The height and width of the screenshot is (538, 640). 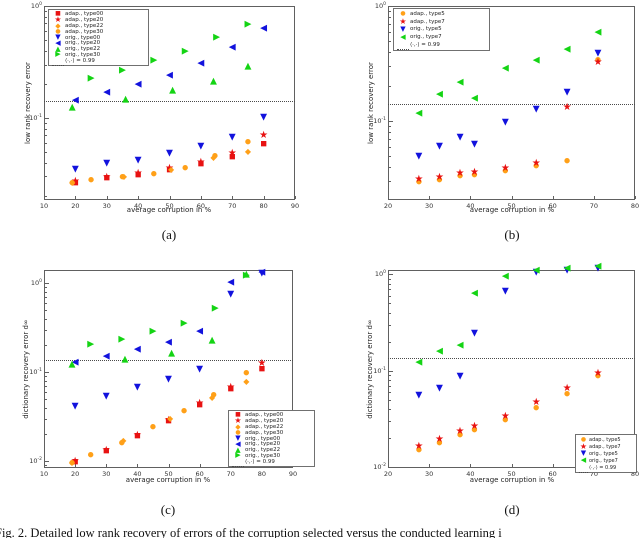 I want to click on threshold-line-icon, so click(x=58, y=61).